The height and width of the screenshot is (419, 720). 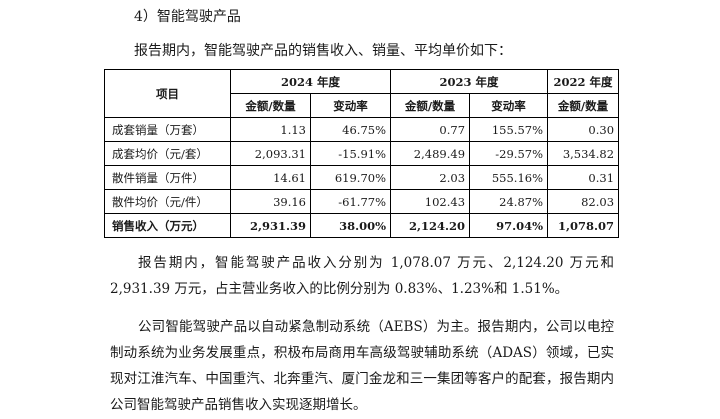 I want to click on row-label: 散件均价（元/件）, so click(x=167, y=201).